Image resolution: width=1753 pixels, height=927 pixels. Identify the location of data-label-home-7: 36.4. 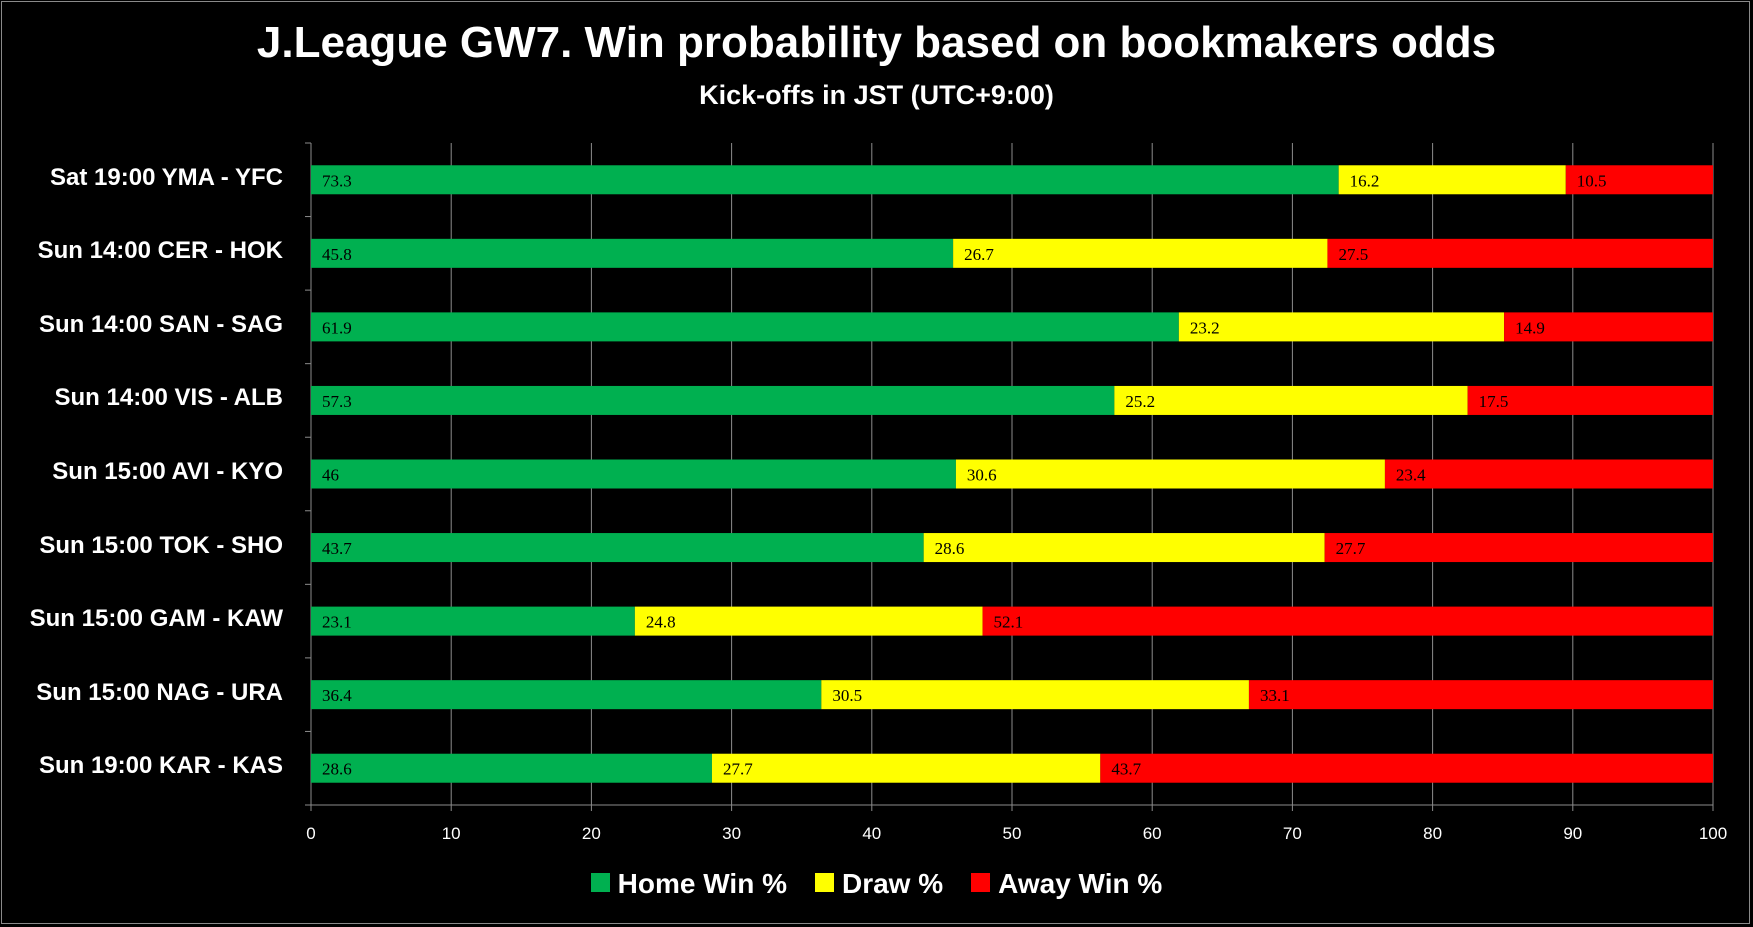
(337, 695).